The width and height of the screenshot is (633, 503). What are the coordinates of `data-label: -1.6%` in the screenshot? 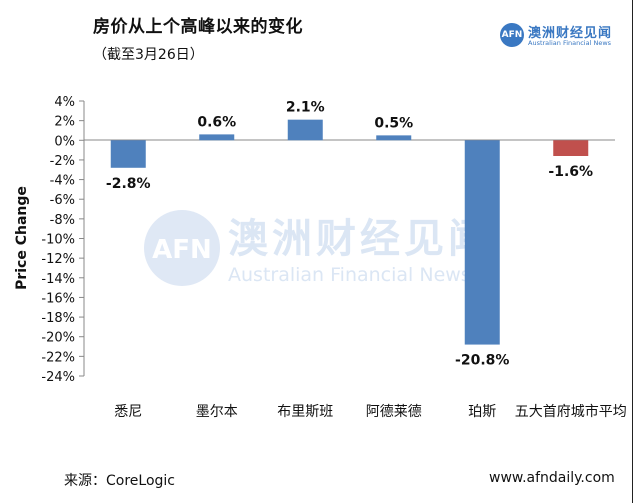 It's located at (570, 172).